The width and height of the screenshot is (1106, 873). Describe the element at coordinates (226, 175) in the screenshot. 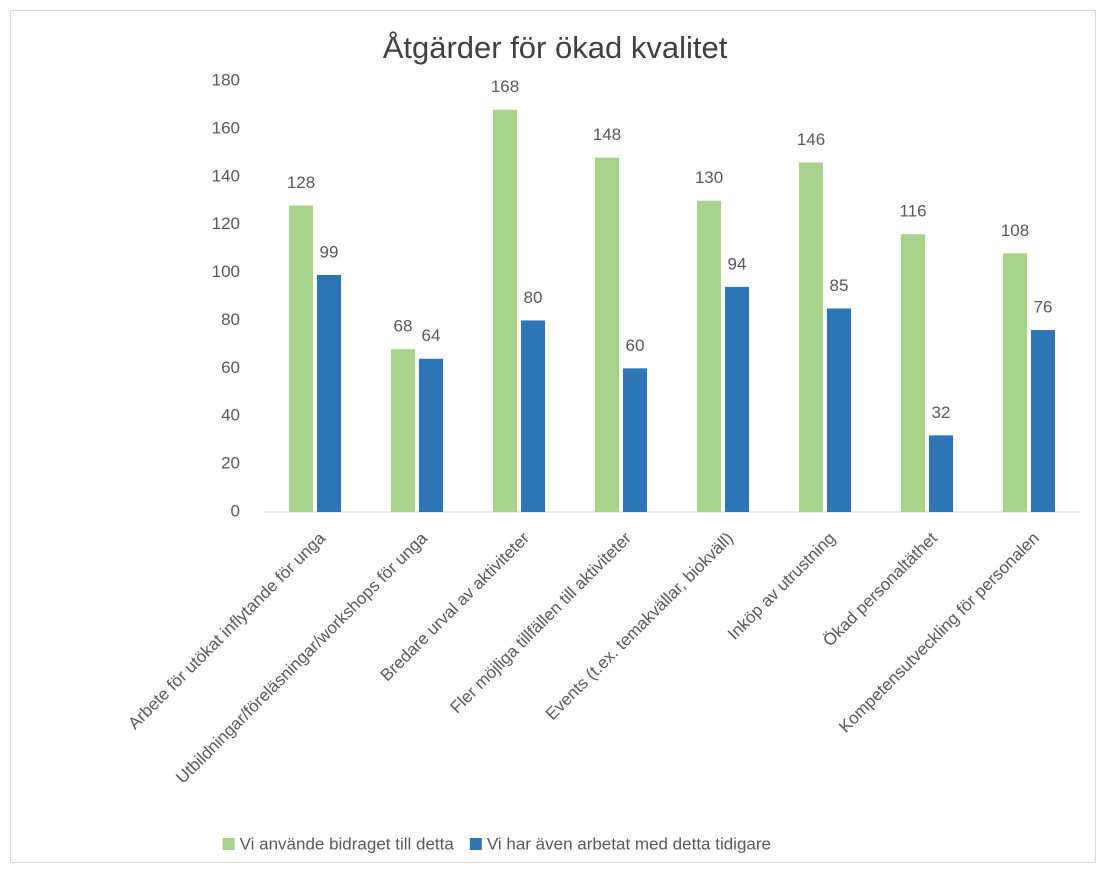

I see `y-tick-label: 140` at that location.